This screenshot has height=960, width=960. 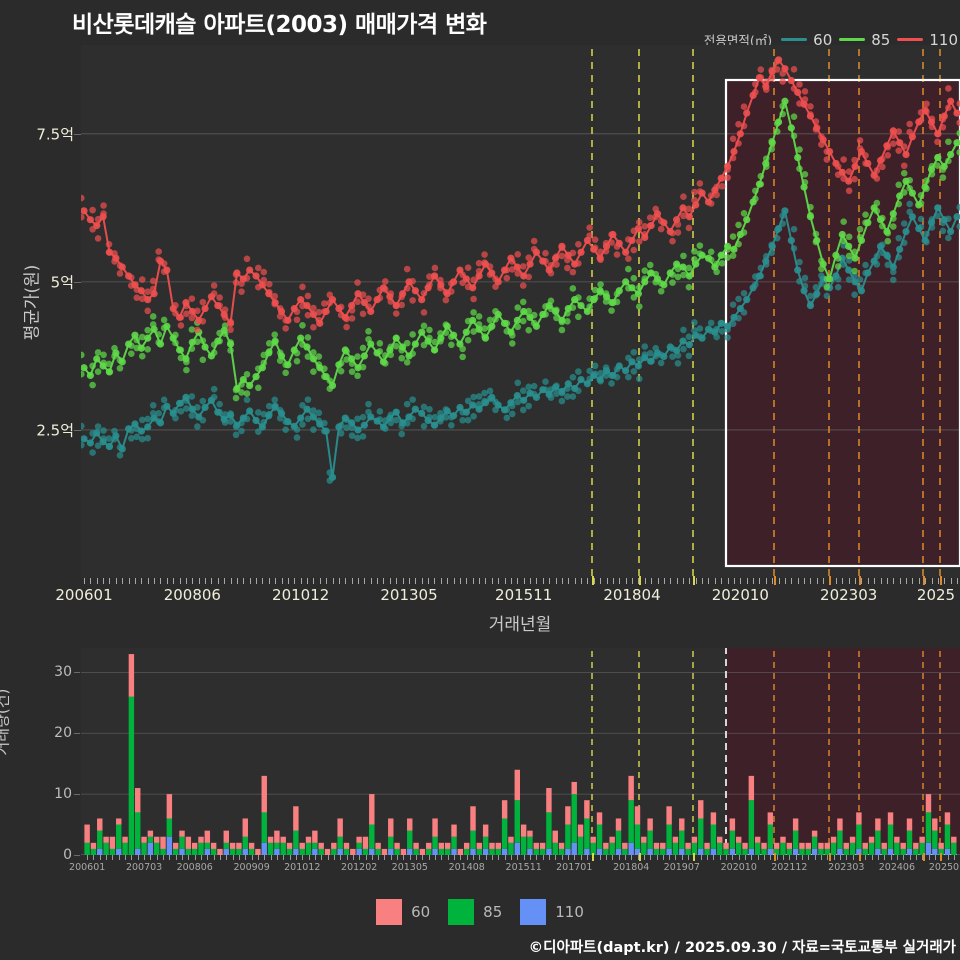 I want to click on volume-xtick: 201012, so click(x=302, y=867).